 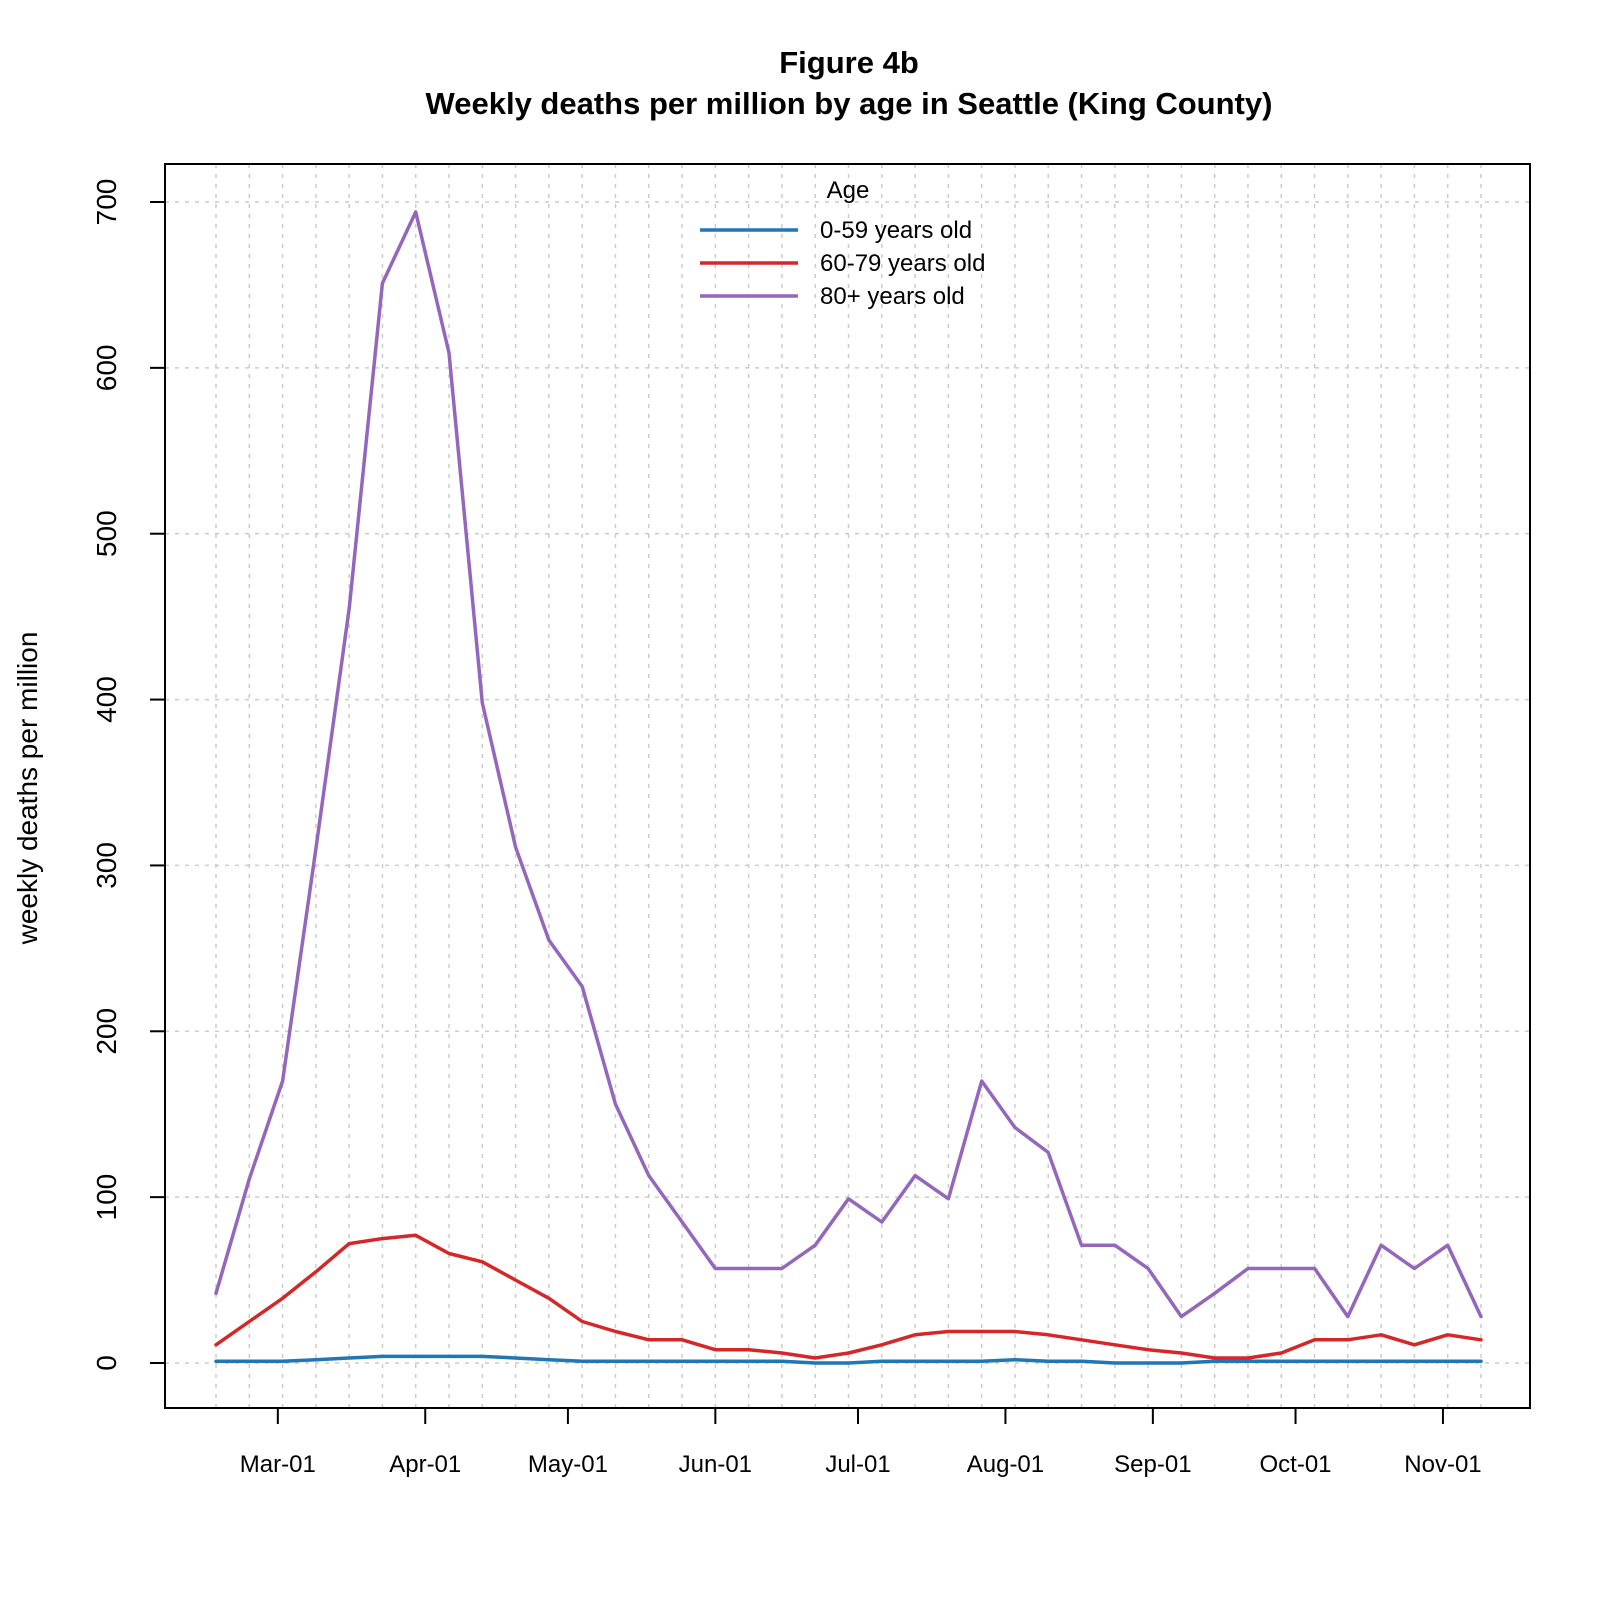 I want to click on y-tick-label: 700, so click(x=106, y=202).